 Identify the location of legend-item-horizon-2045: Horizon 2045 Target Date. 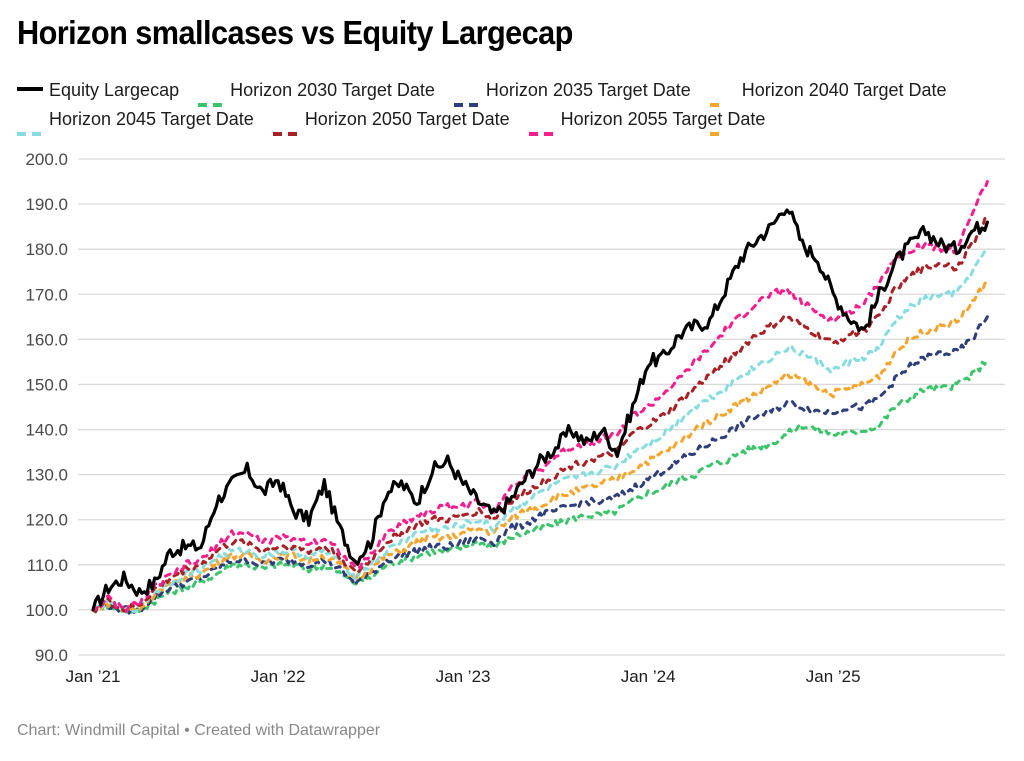
(135, 121).